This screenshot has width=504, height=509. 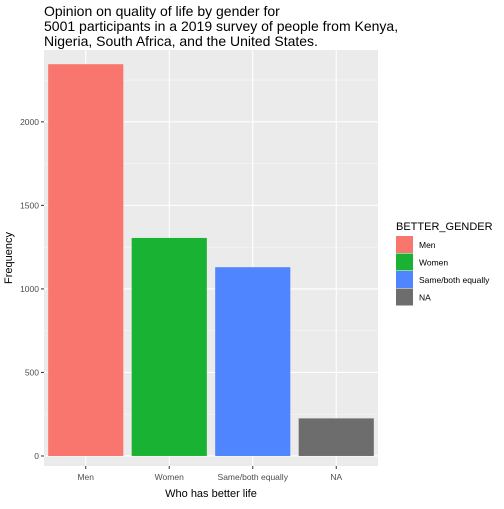 What do you see at coordinates (85, 477) in the screenshot?
I see `x-tick-label: Men` at bounding box center [85, 477].